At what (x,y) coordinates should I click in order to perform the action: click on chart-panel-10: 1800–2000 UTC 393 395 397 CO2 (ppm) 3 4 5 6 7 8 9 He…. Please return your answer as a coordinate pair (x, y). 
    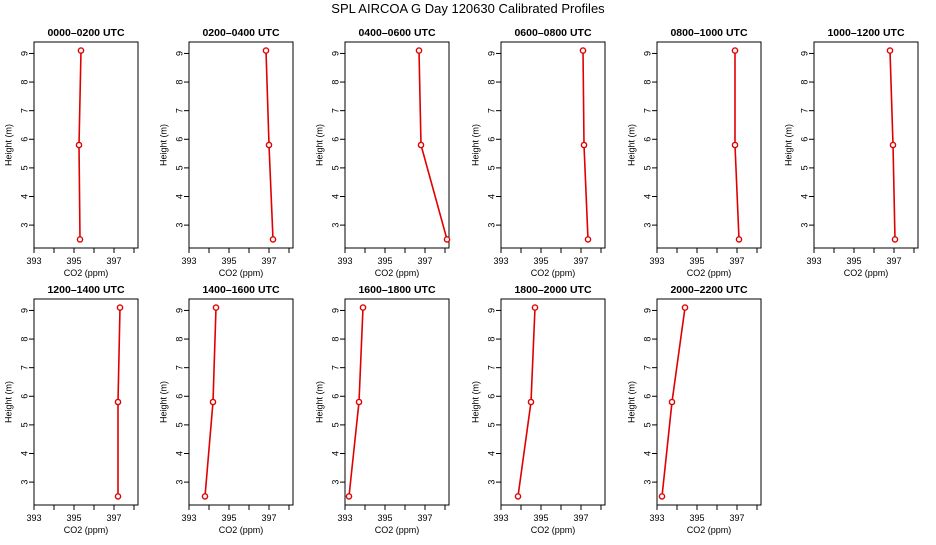
    Looking at the image, I should click on (538, 409).